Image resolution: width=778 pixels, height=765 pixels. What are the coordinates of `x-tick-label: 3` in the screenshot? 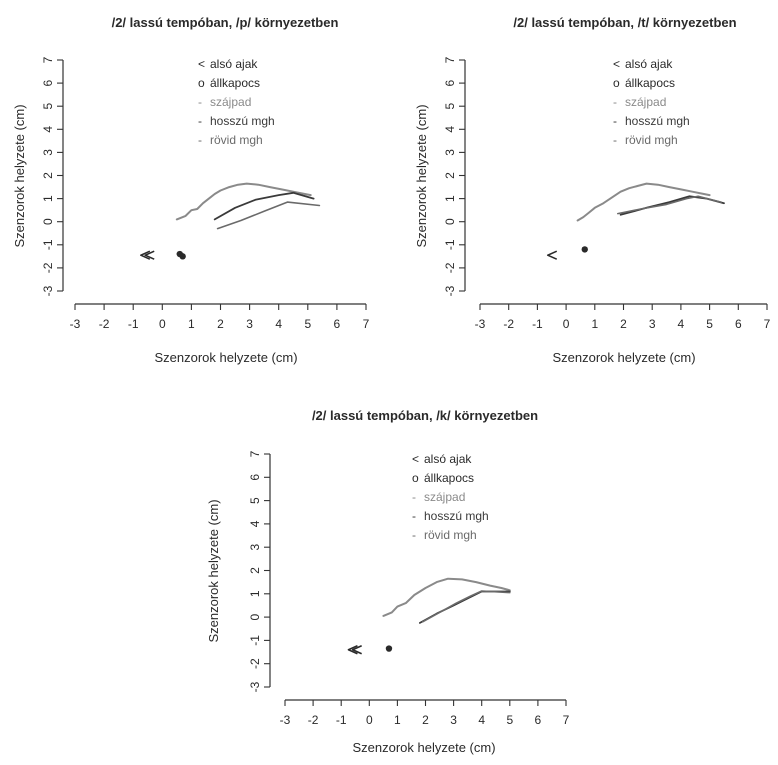 It's located at (652, 324).